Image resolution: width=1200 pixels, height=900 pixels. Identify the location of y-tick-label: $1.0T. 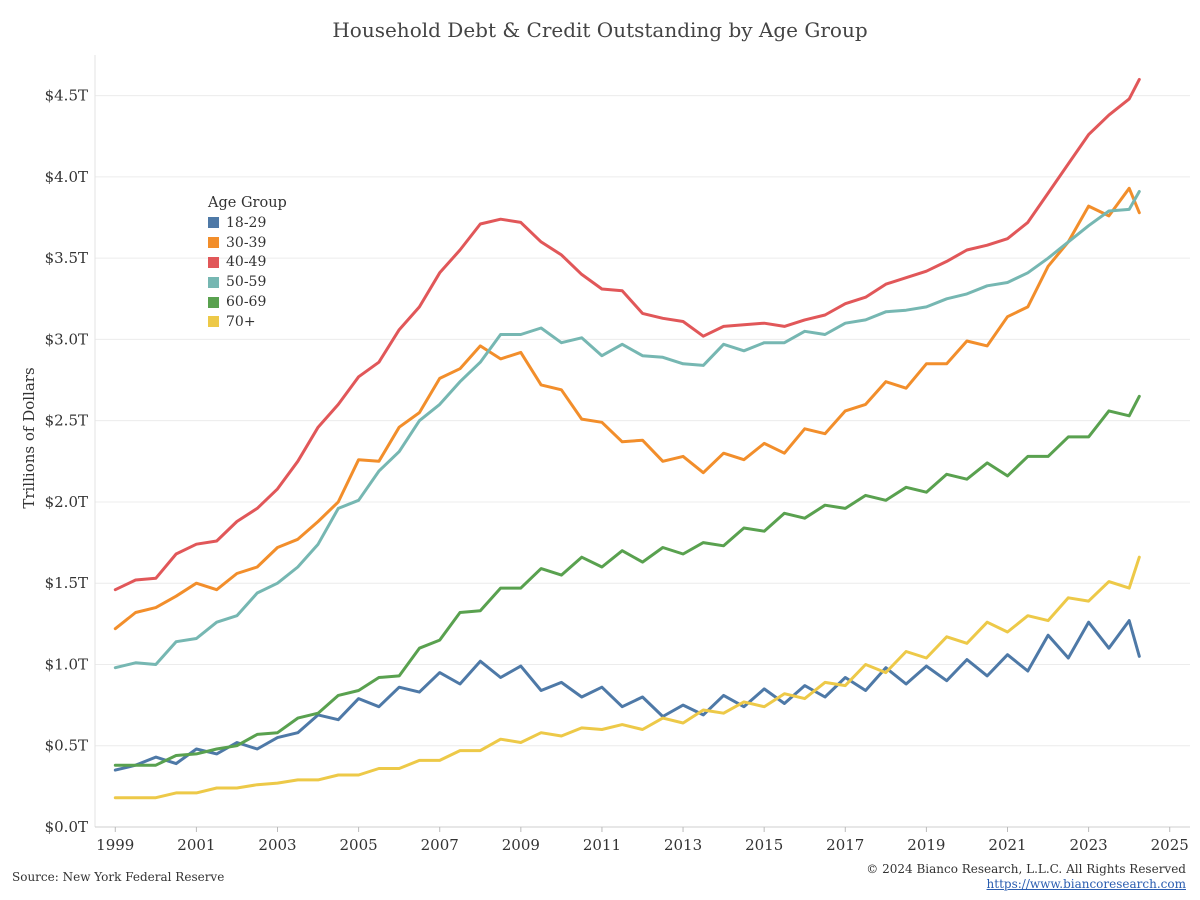
(66, 664).